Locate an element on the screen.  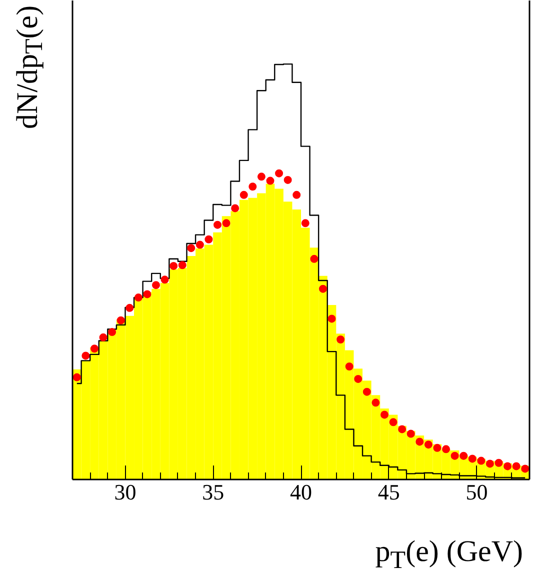
x-axis-title: p$_{T}$(e) (GeV) is located at coordinates (449, 554).